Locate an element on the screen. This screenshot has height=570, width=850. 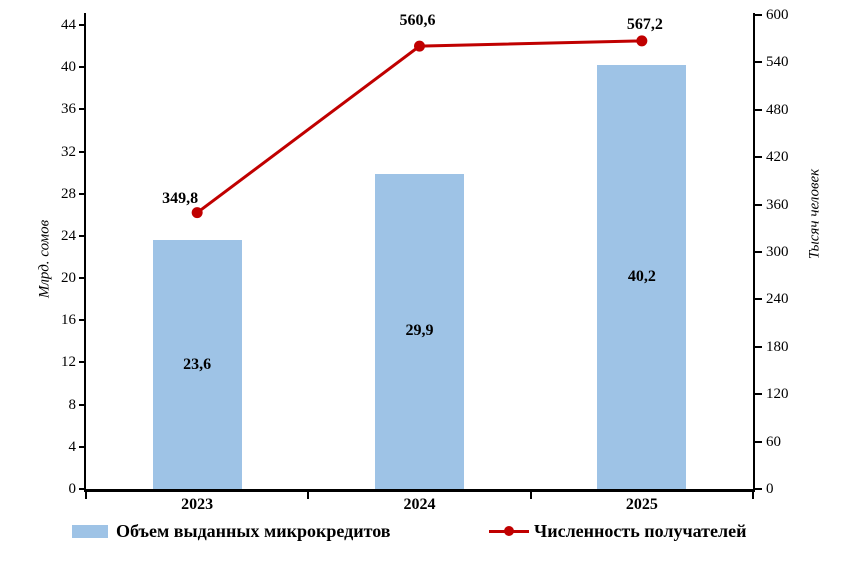
left-axis-tick-label: 40 is located at coordinates (68, 67).